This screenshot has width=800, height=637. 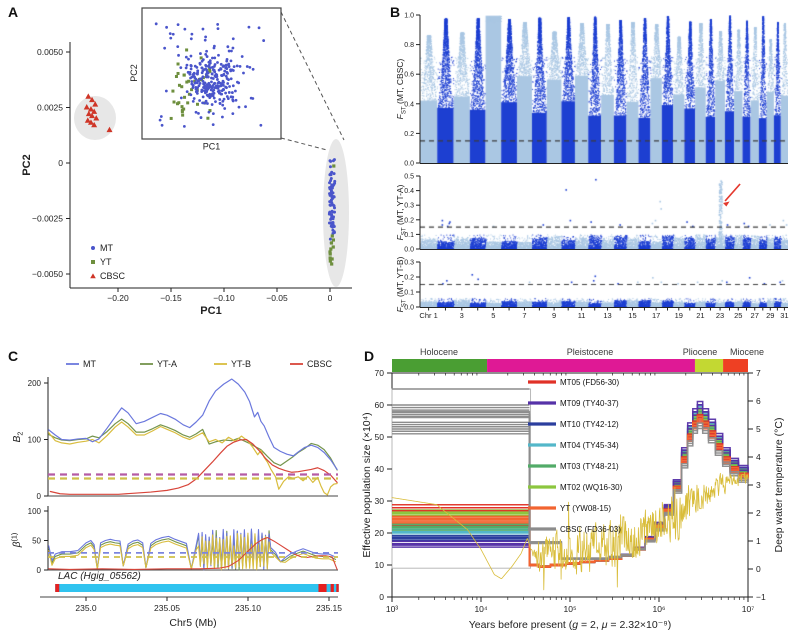 I want to click on inset-pc1-label: PC1, so click(x=212, y=147).